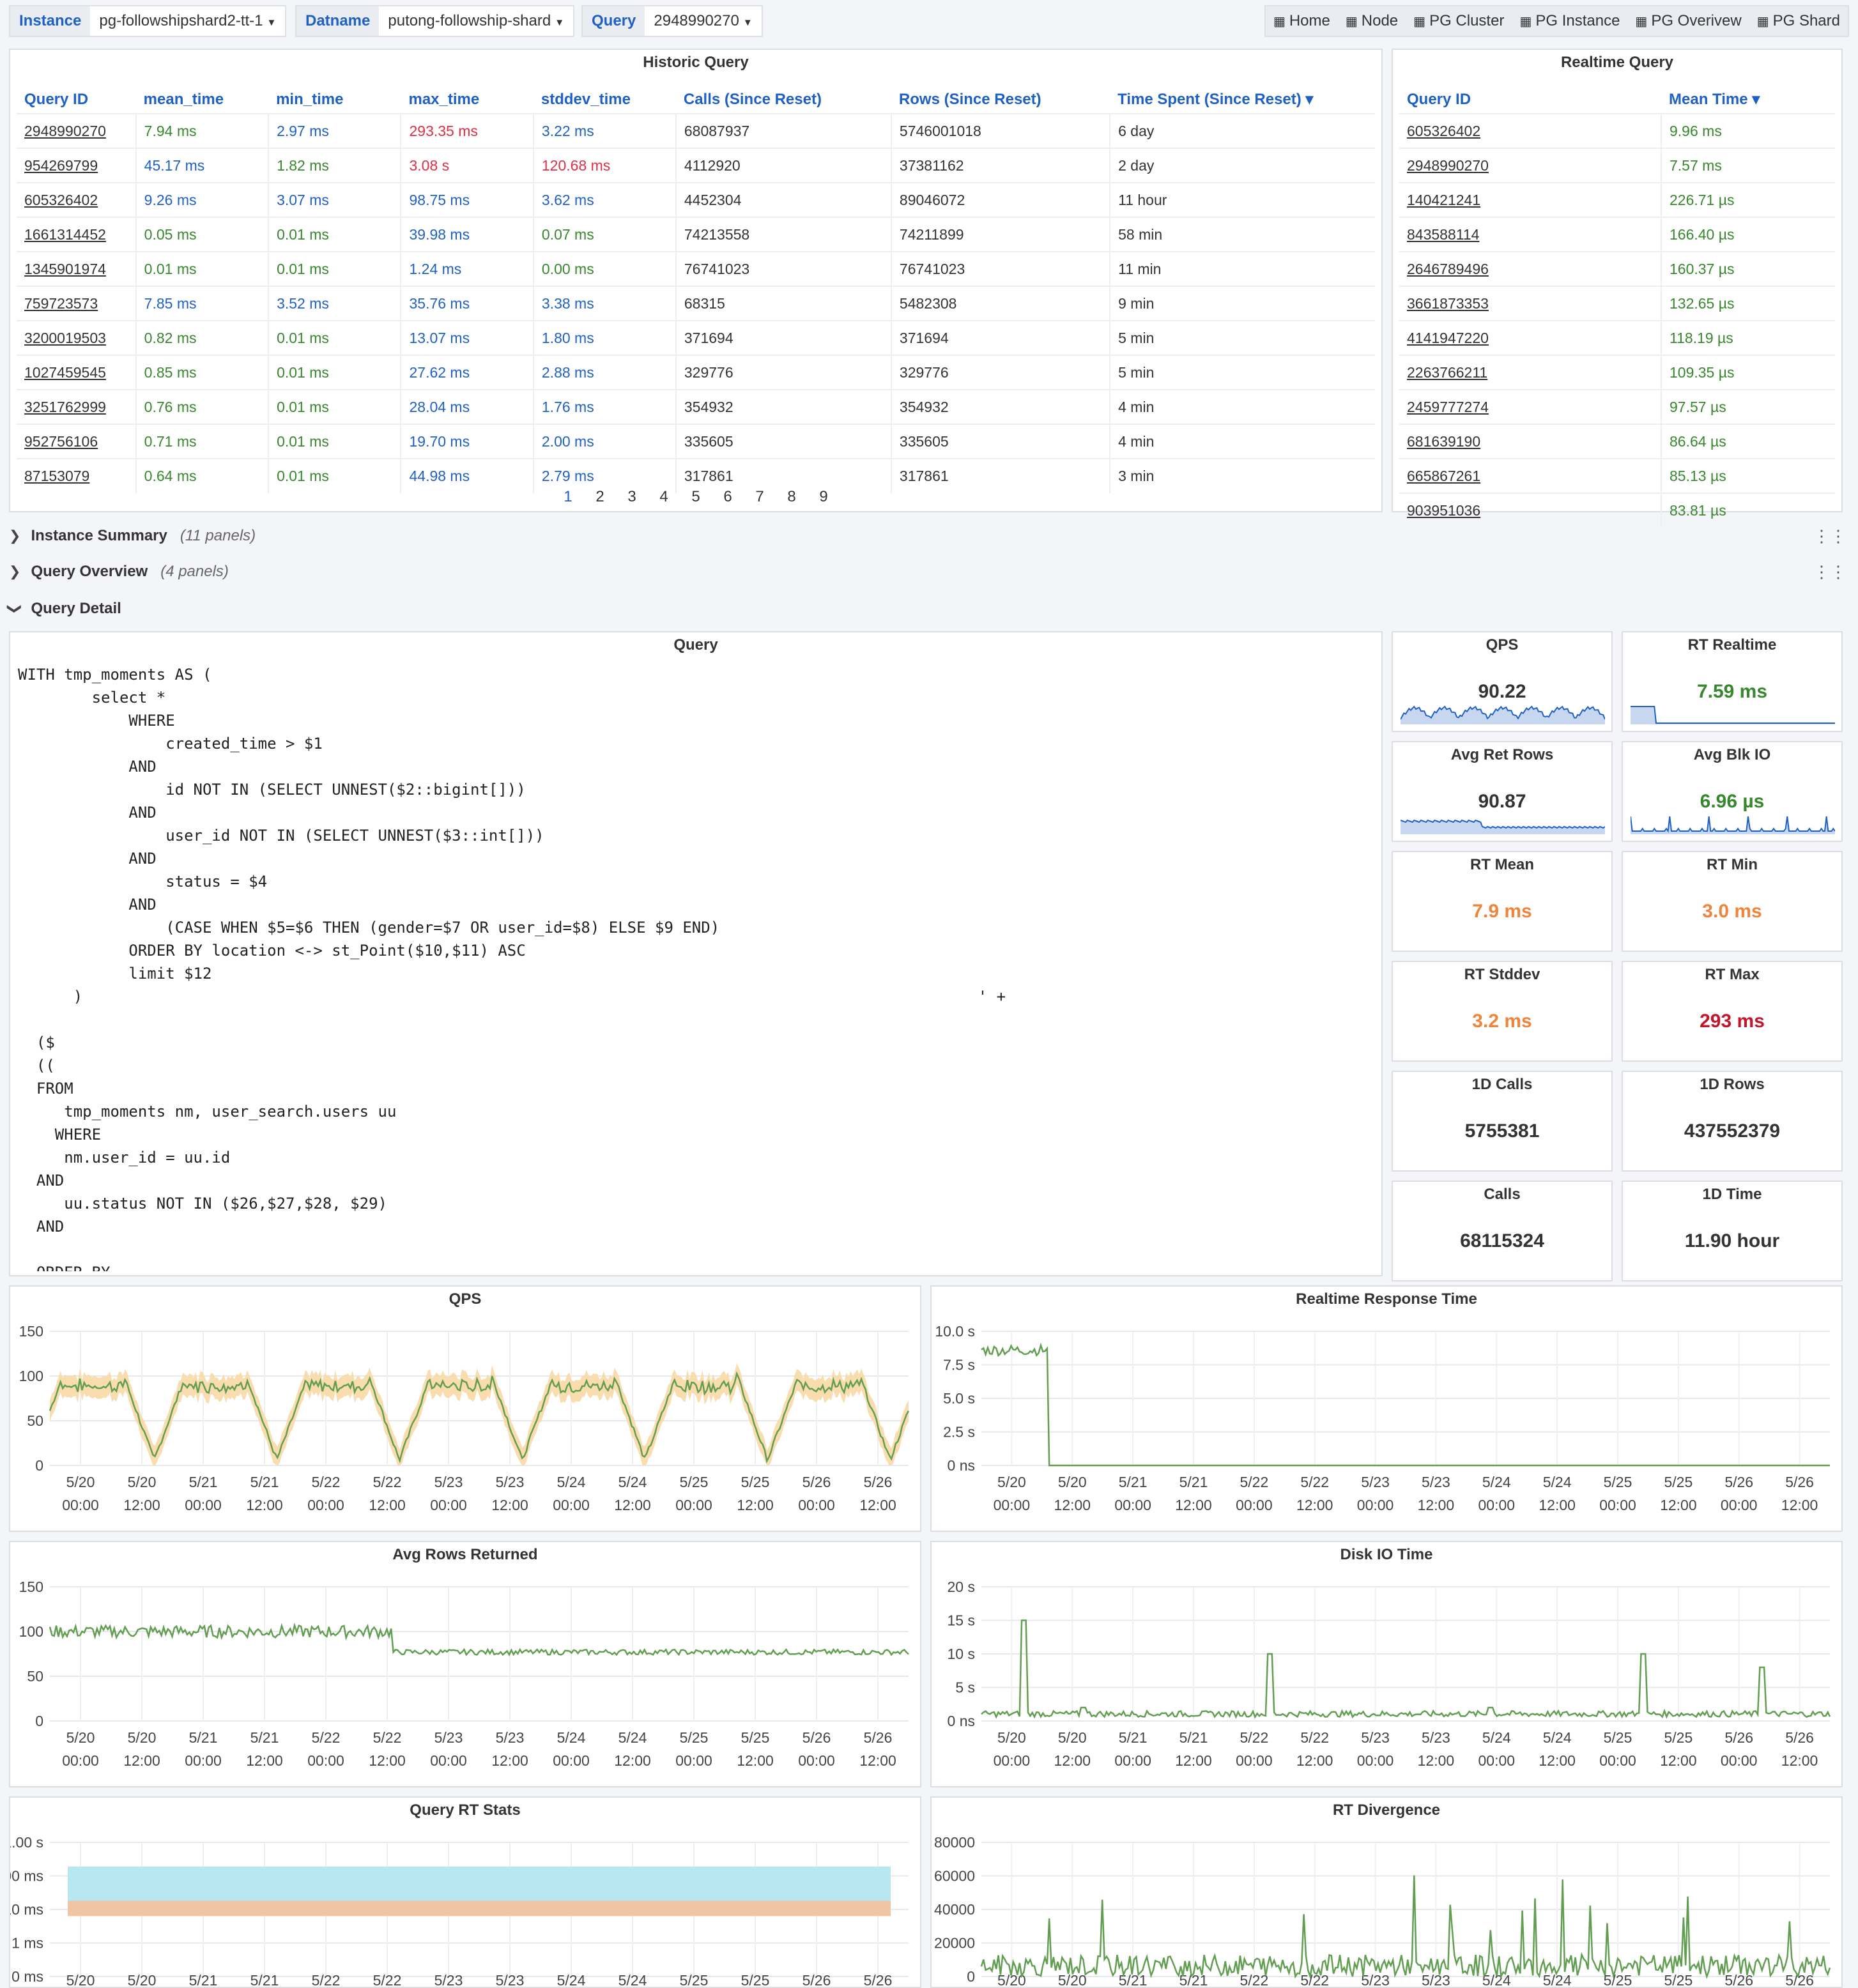 Image resolution: width=1858 pixels, height=1988 pixels. I want to click on table-row: 2646789496 160.37 µs, so click(1617, 268).